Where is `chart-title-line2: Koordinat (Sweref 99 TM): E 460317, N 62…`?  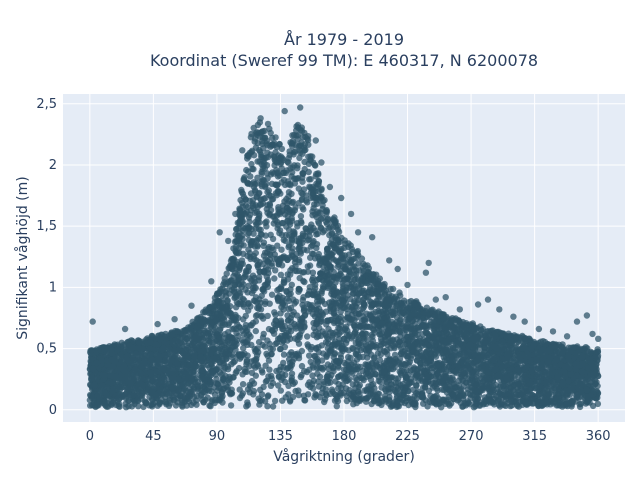
chart-title-line2: Koordinat (Sweref 99 TM): E 460317, N 62… is located at coordinates (344, 60).